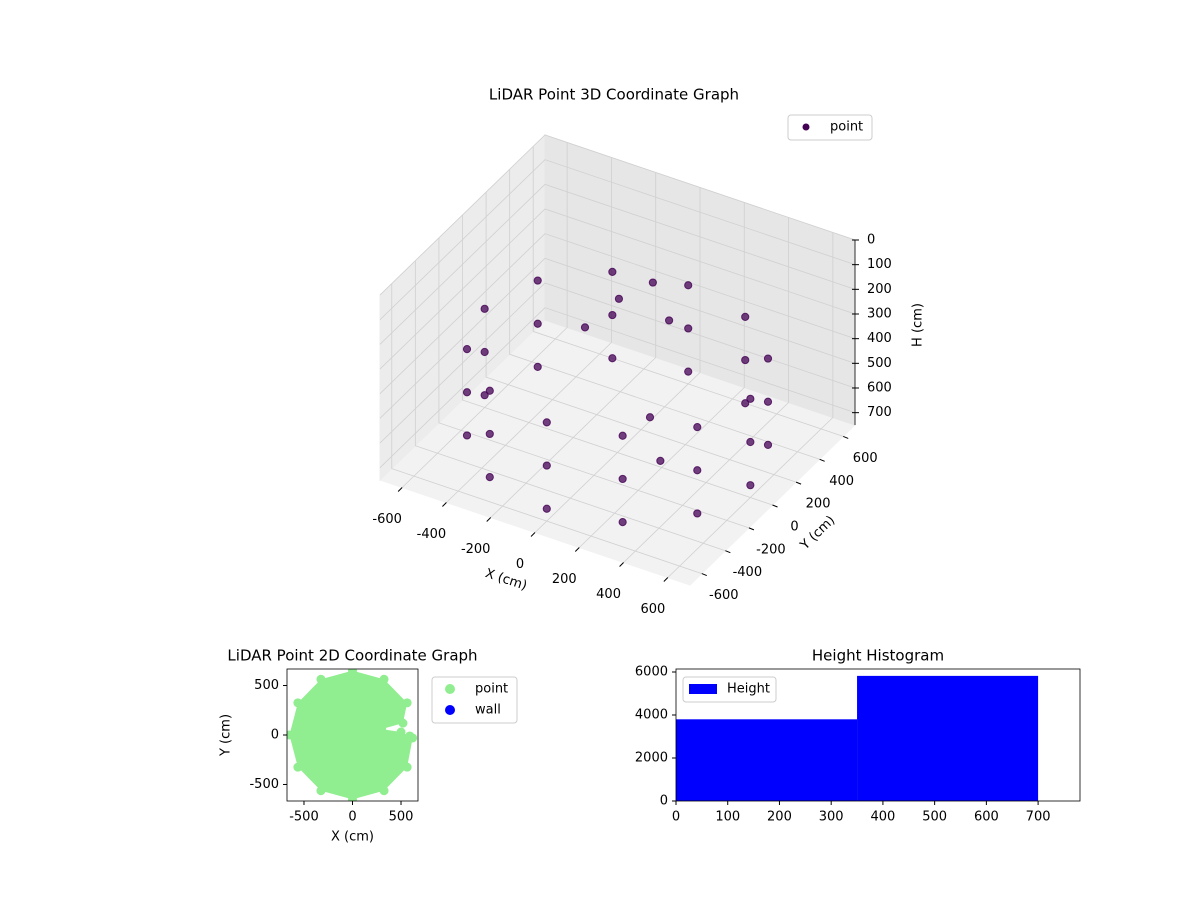  I want to click on y-tick-label: -600, so click(724, 595).